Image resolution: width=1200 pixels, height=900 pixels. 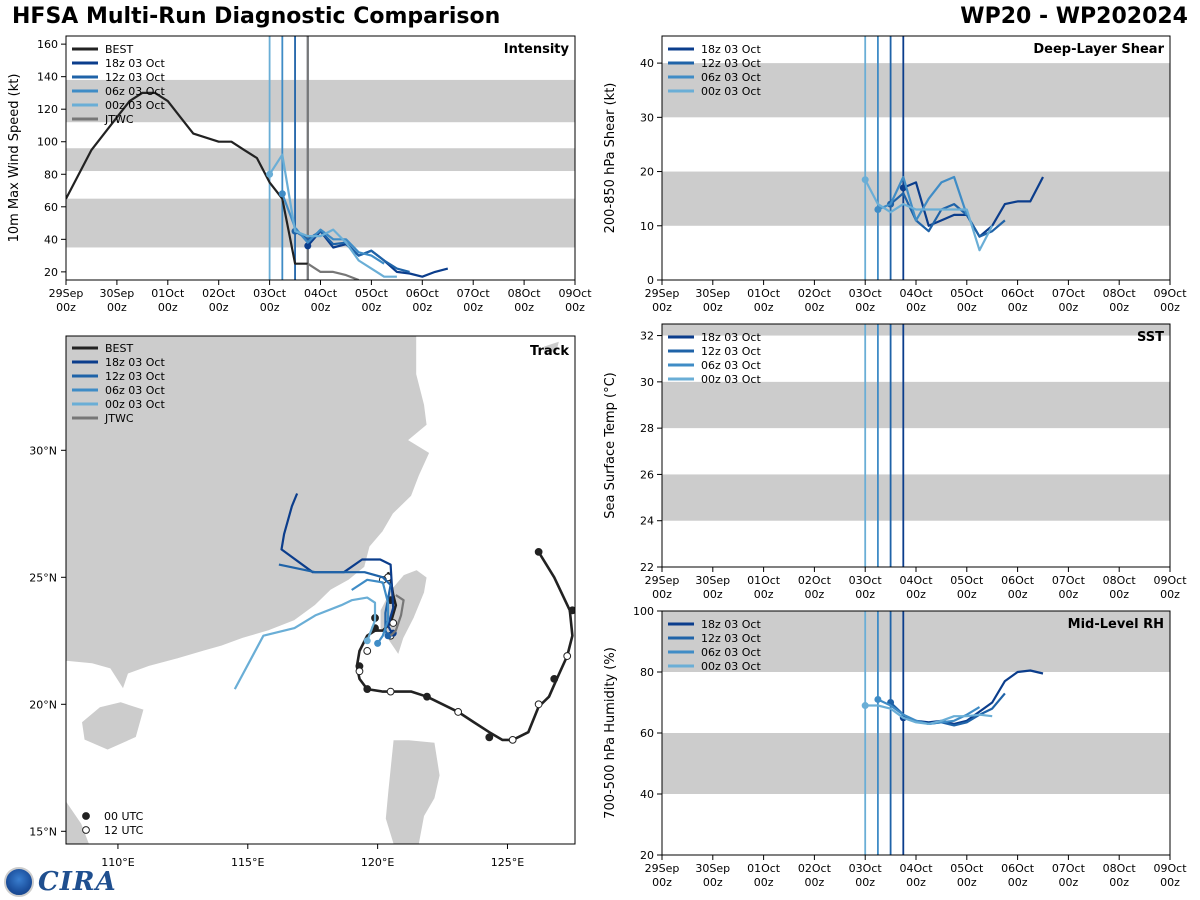 I want to click on track-line-12z-03-oct, so click(x=335, y=600).